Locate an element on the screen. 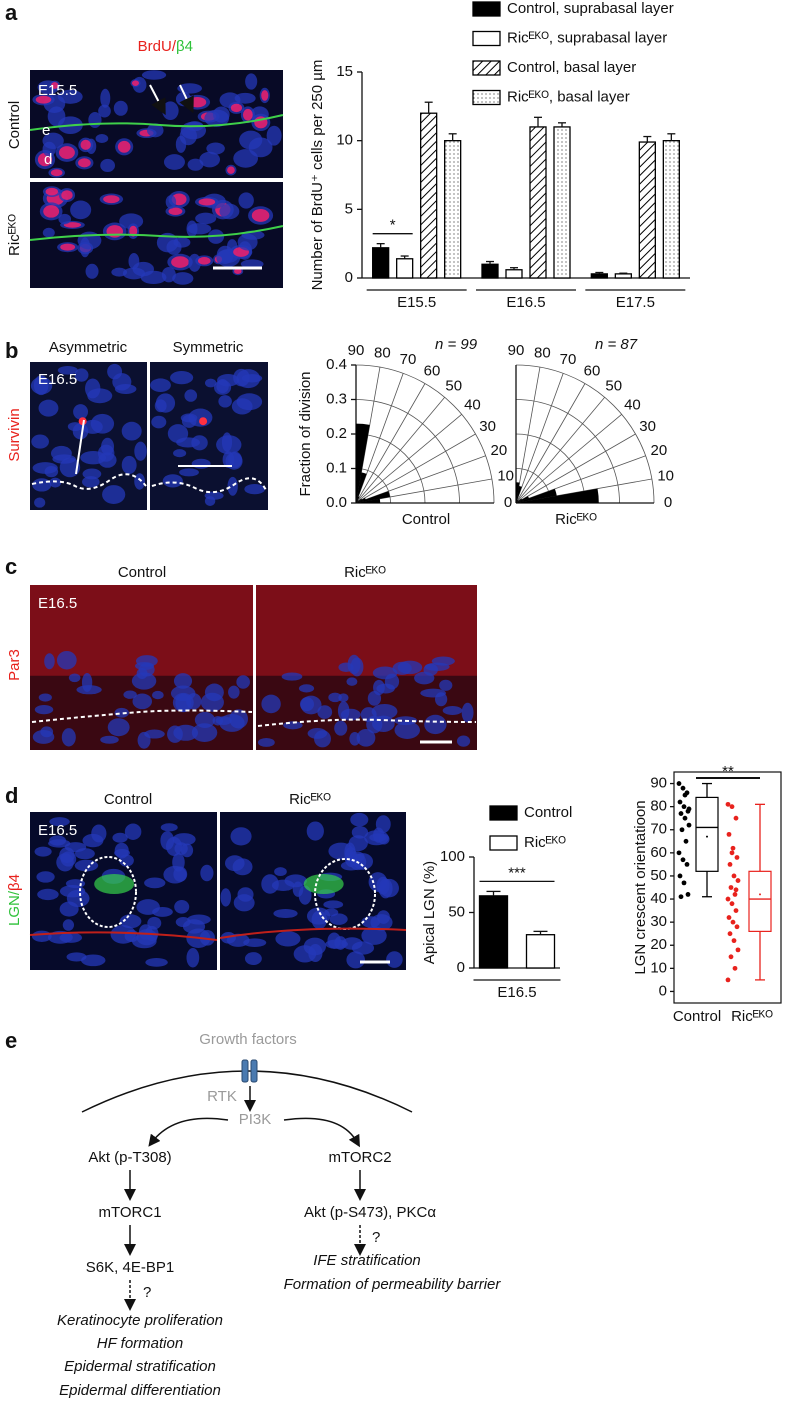 The height and width of the screenshot is (1419, 788). y-tick-label: 60 is located at coordinates (658, 852).